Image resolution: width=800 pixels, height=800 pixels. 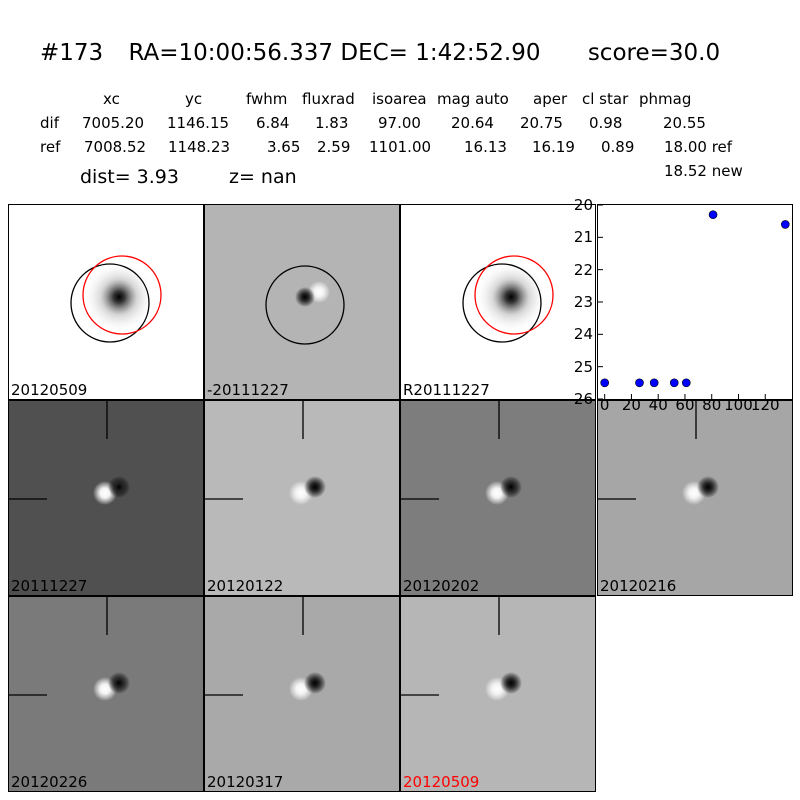 I want to click on panel-date-label: 20120216, so click(x=638, y=586).